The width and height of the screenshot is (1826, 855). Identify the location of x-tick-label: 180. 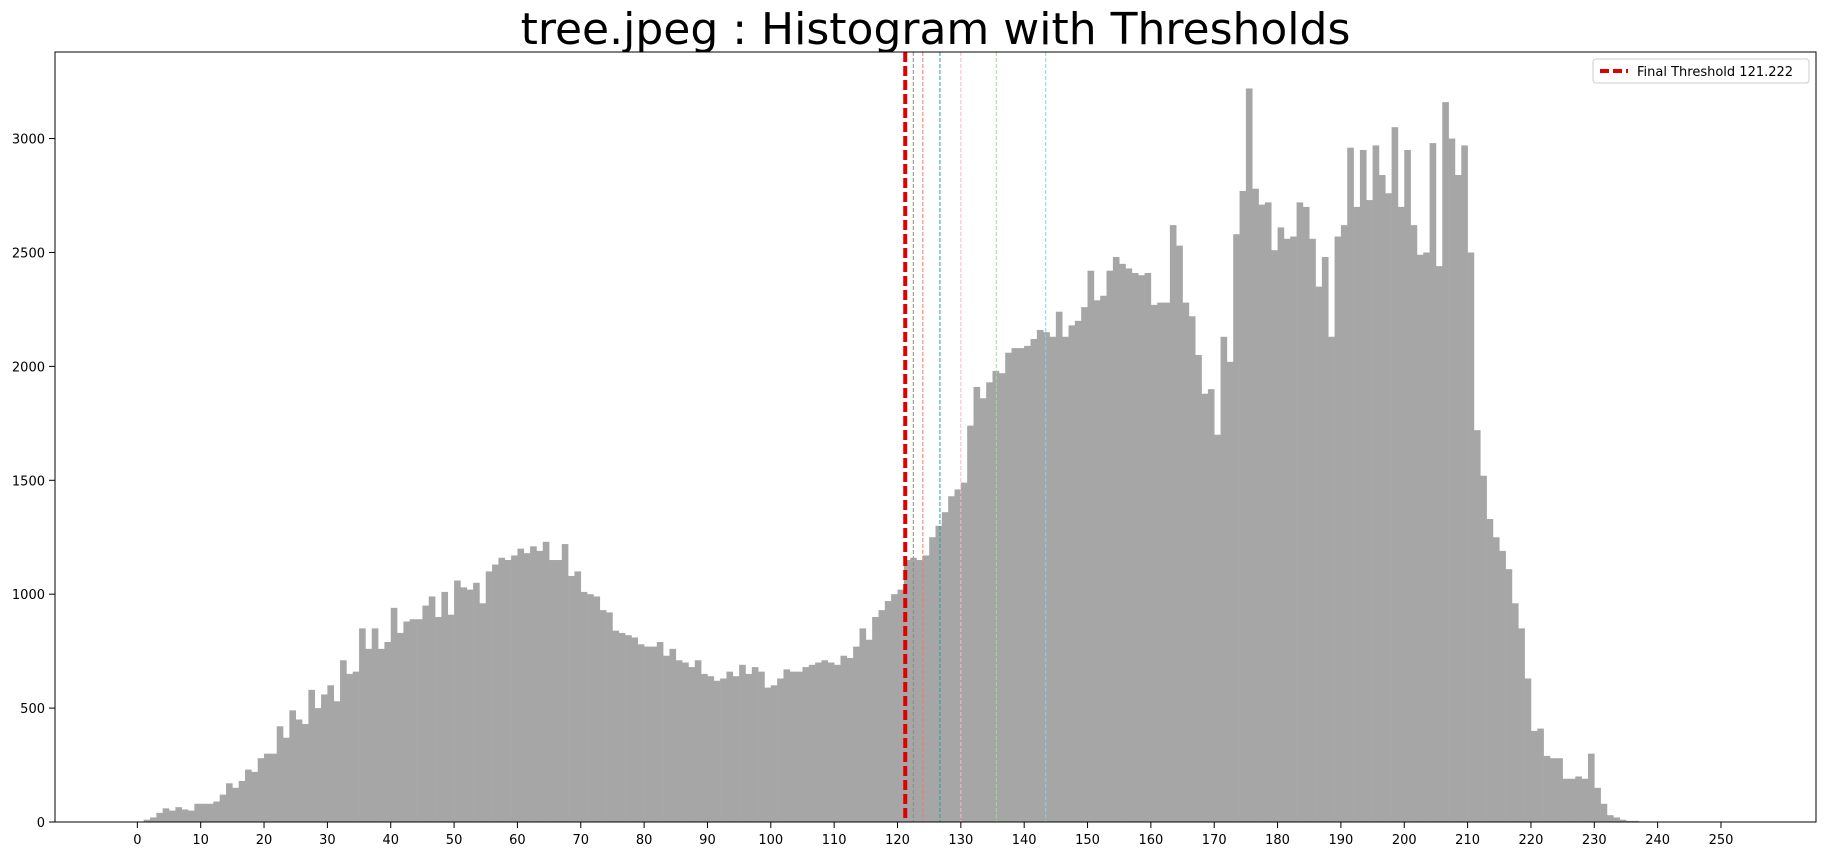
(1277, 840).